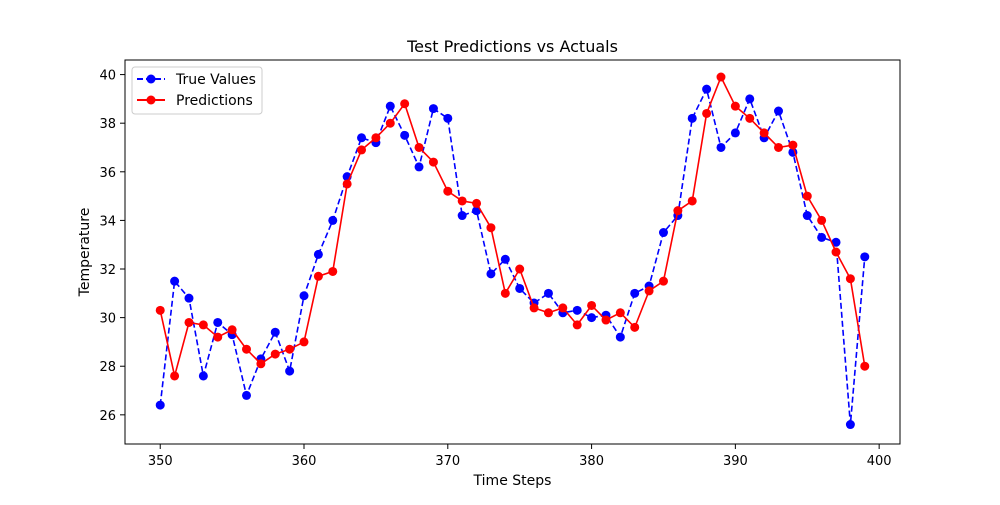 This screenshot has height=505, width=1000. I want to click on y-axis: 26 28 30 32 34 36 38 40, so click(112, 246).